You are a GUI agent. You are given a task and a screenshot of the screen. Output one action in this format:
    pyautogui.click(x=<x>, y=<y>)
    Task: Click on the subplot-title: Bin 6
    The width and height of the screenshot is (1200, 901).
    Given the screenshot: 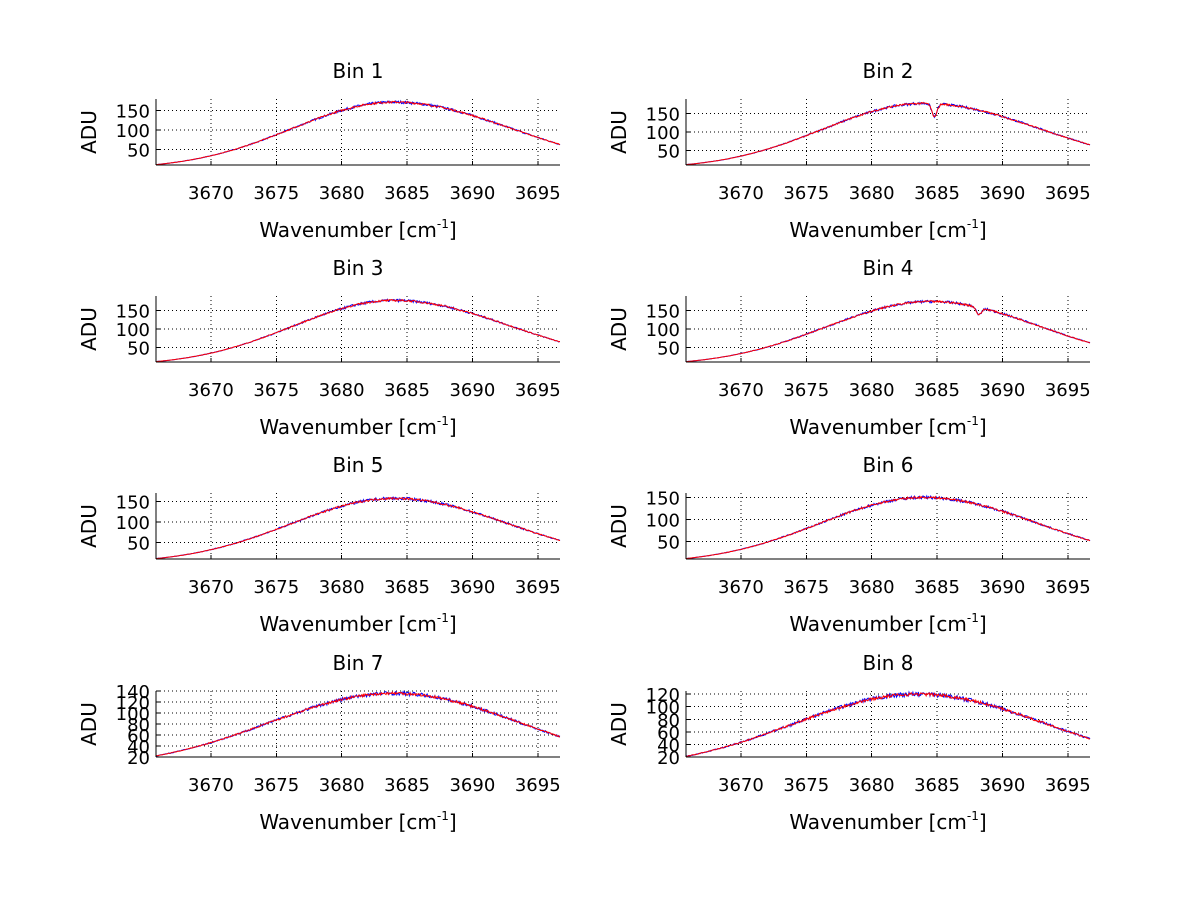 What is the action you would take?
    pyautogui.click(x=887, y=465)
    